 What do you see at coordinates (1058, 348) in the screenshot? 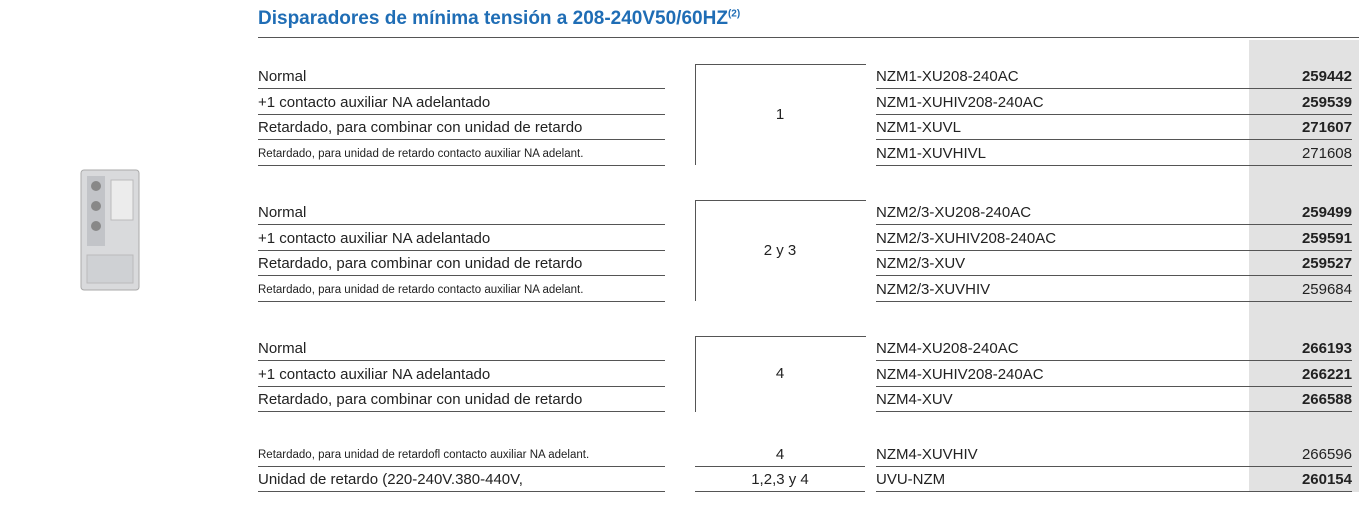
I see `code: NZM4-XU208-240AC` at bounding box center [1058, 348].